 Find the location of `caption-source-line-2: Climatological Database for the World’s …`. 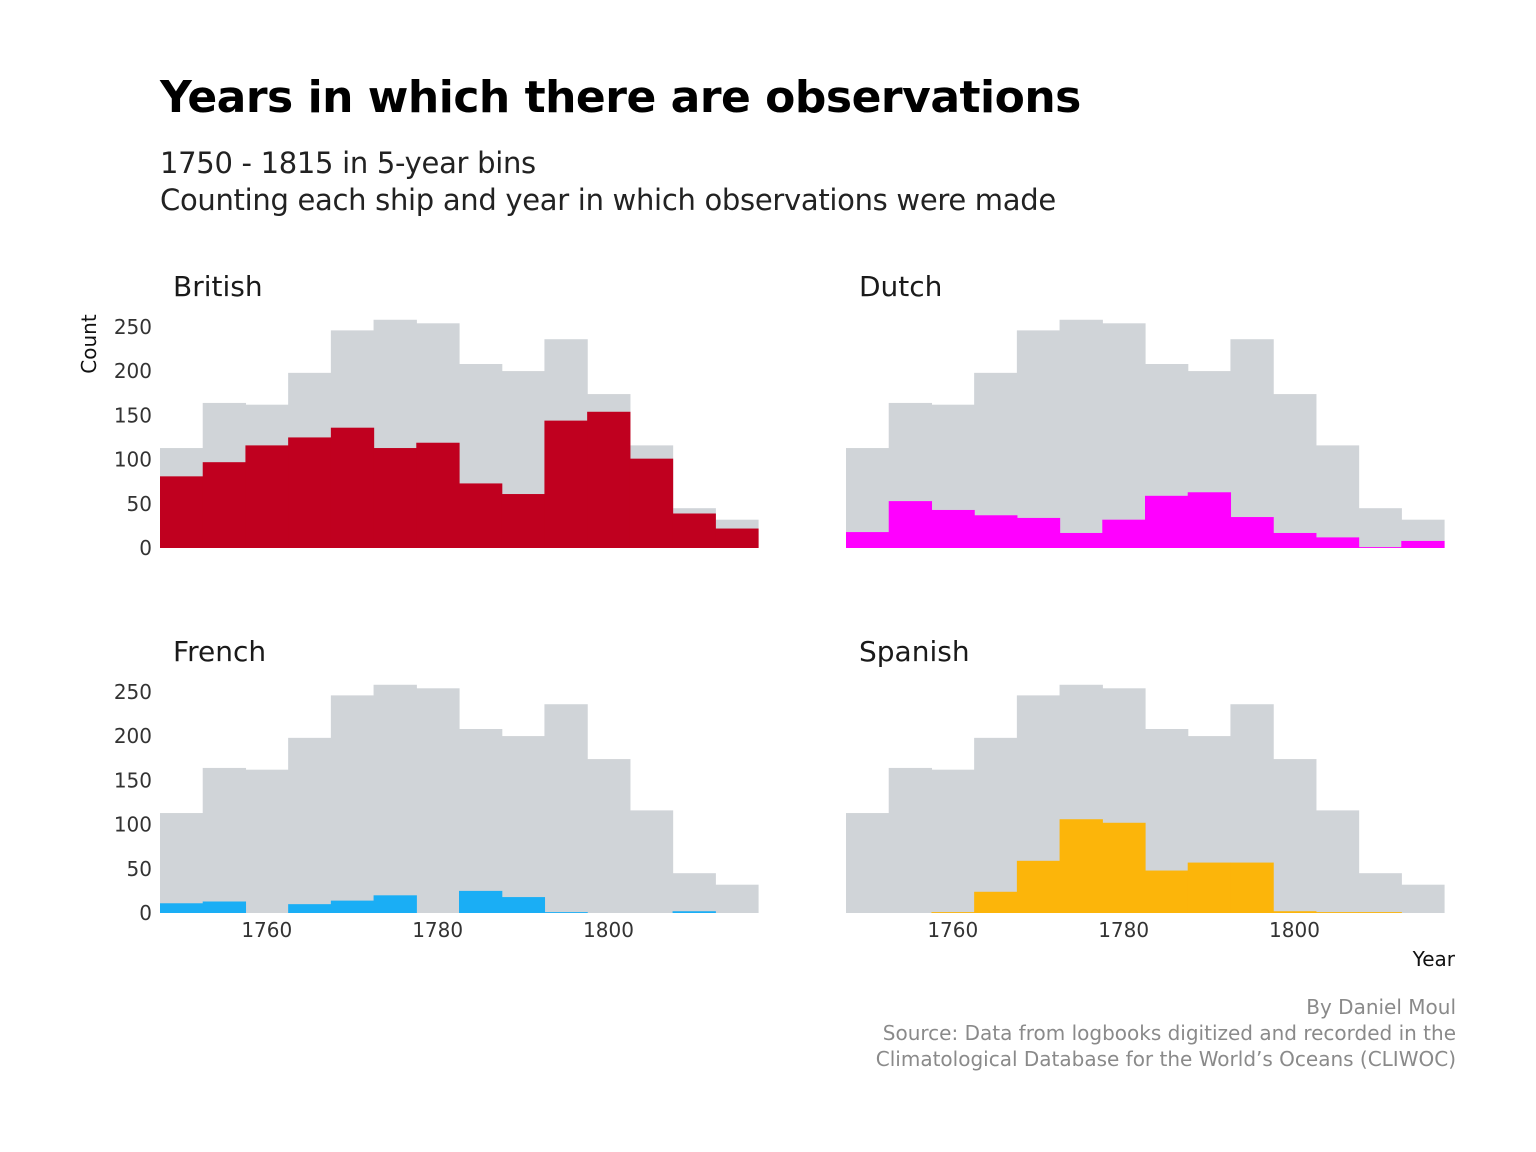

caption-source-line-2: Climatological Database for the World’s … is located at coordinates (1165, 1059).